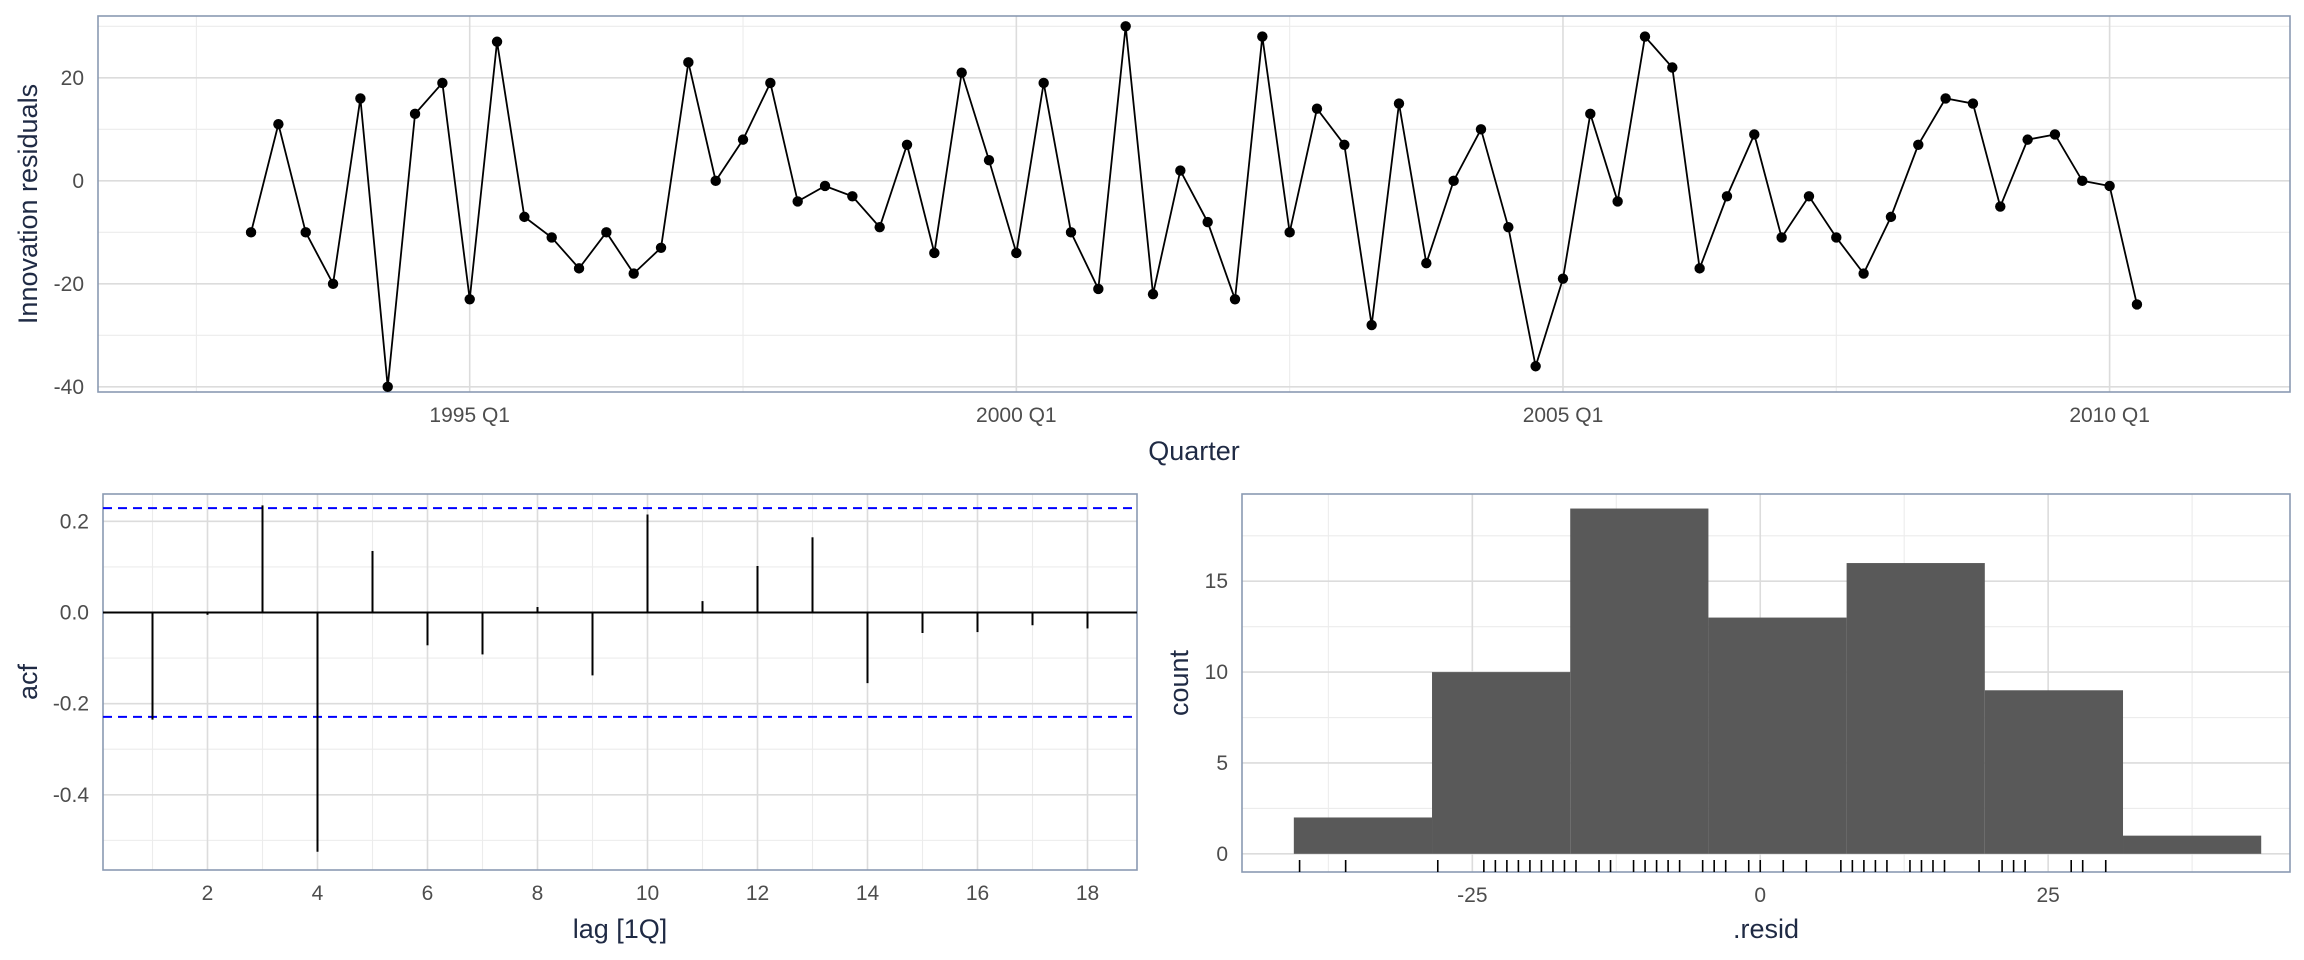  What do you see at coordinates (977, 893) in the screenshot?
I see `x-tick-label: 16` at bounding box center [977, 893].